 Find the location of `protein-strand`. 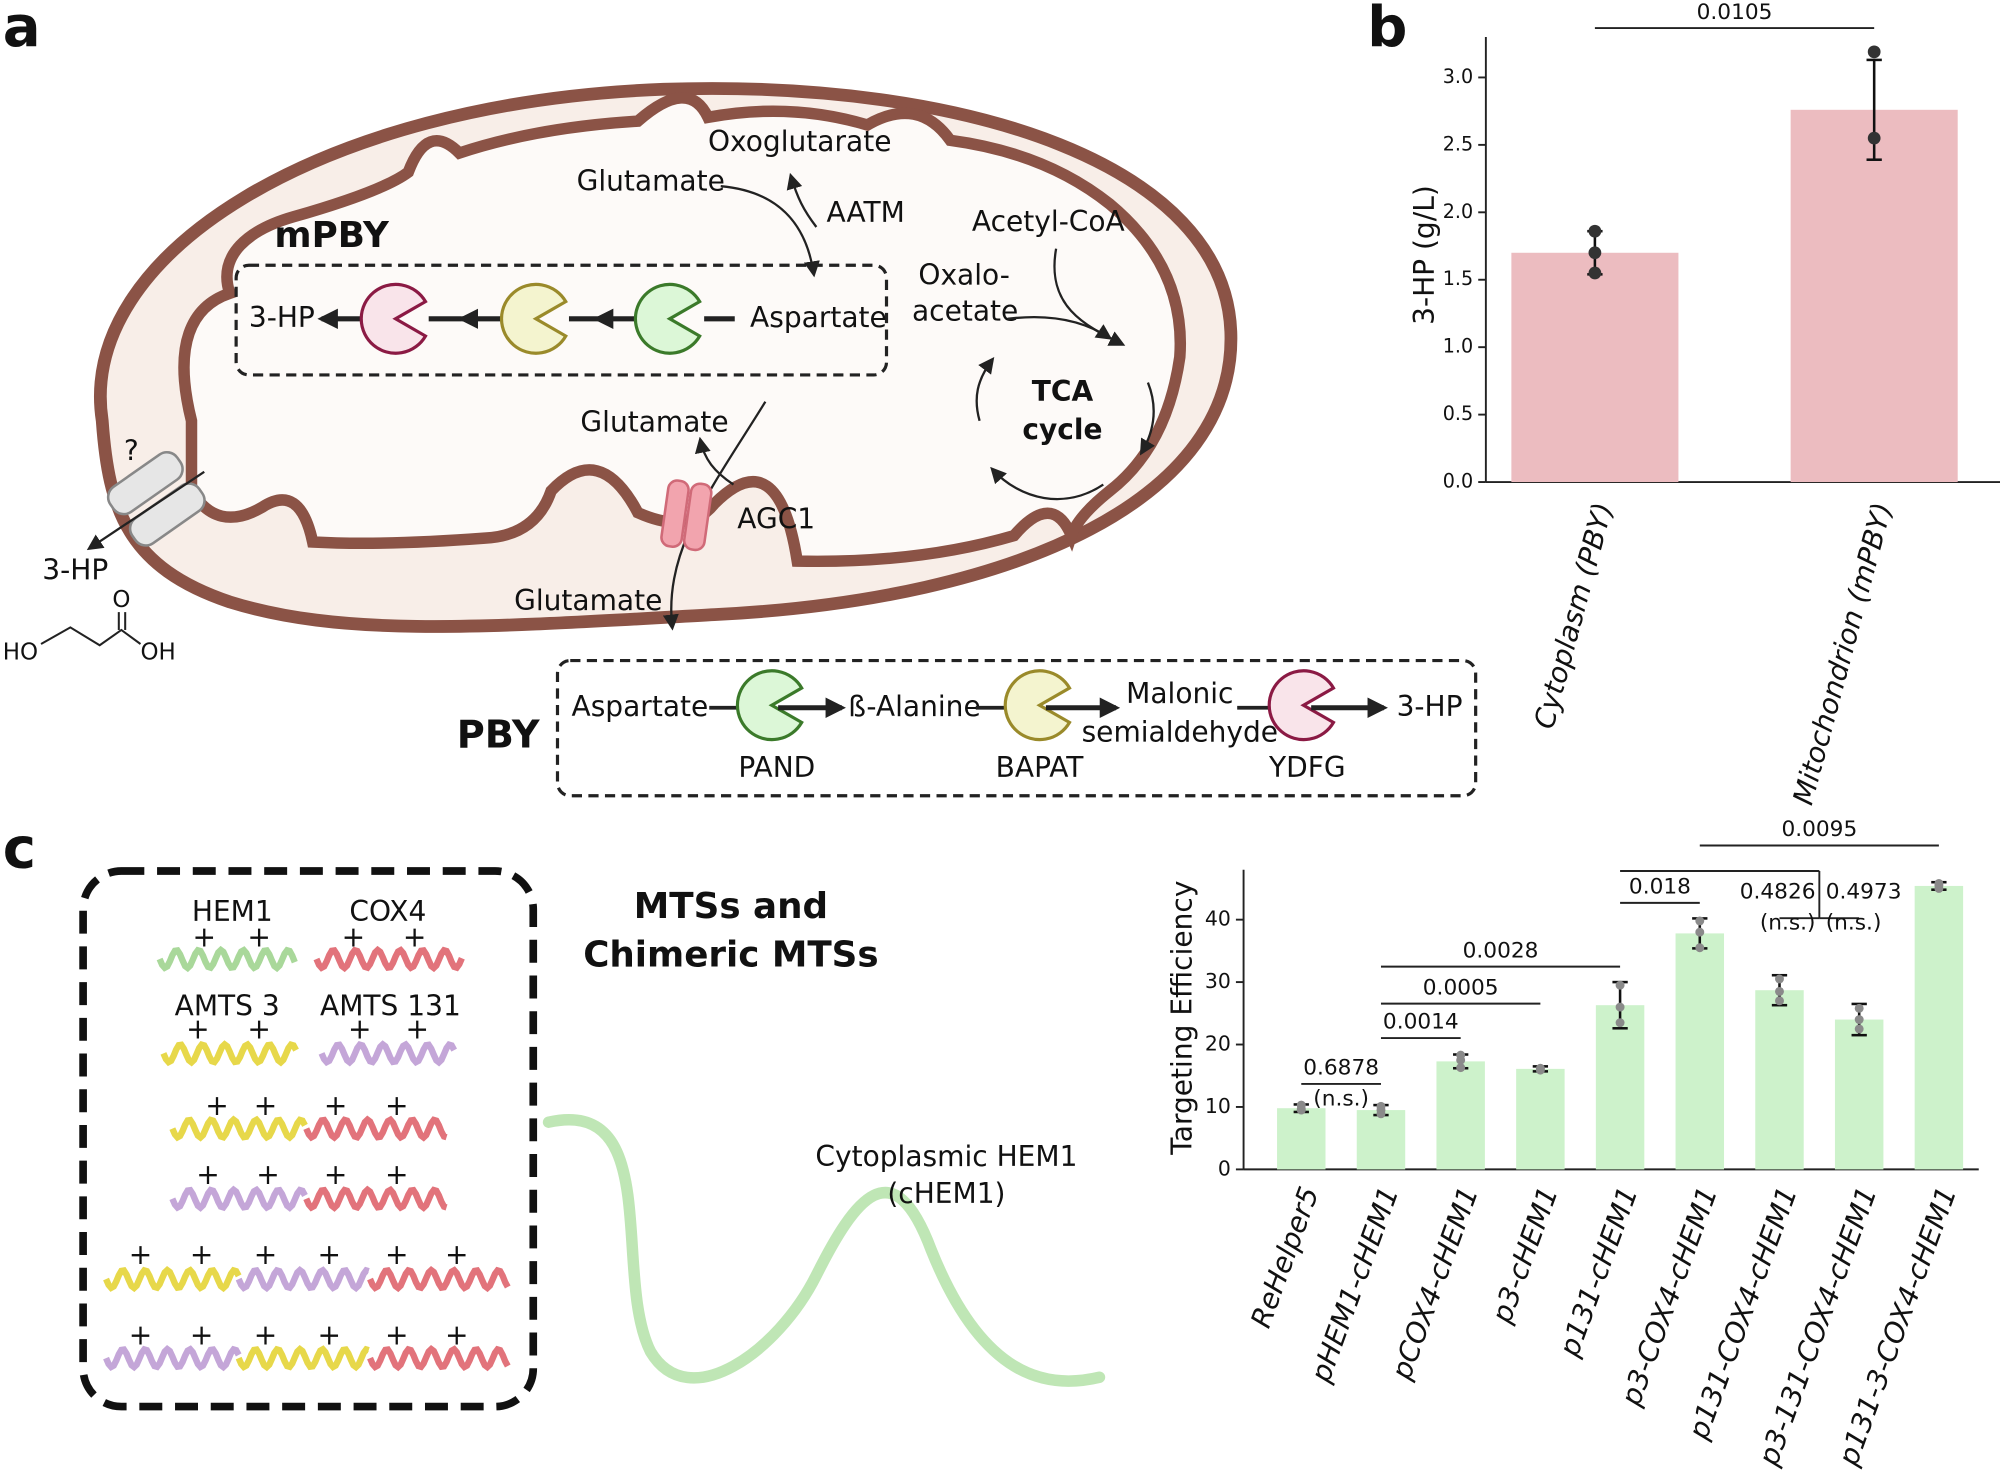

protein-strand is located at coordinates (824, 1250).